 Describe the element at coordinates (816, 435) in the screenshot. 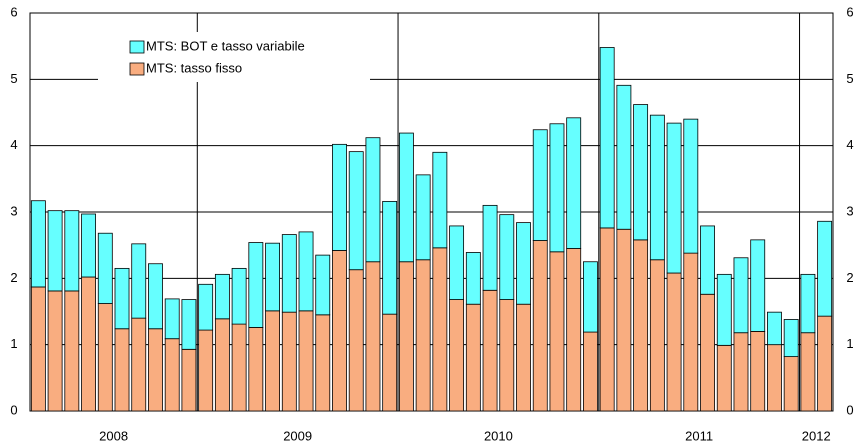

I see `x-group-label: 2012` at that location.